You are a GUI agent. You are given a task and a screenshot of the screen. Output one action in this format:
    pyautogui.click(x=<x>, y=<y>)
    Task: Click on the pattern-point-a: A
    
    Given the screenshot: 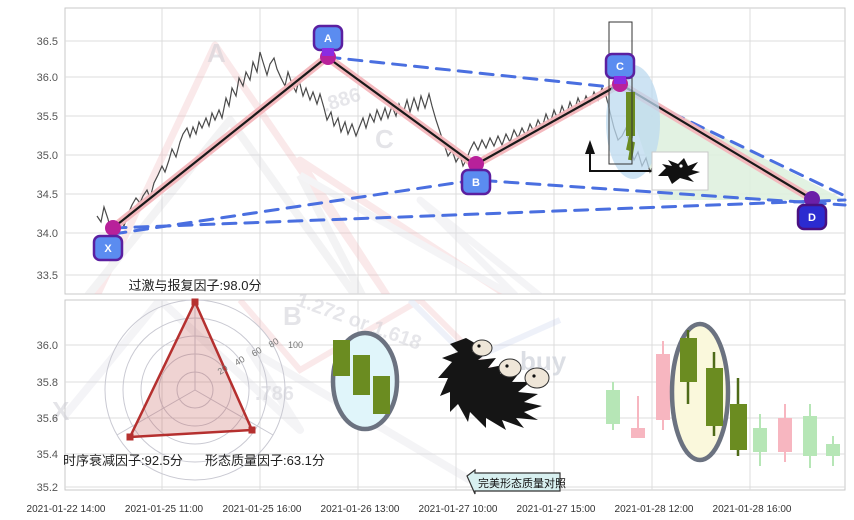 What is the action you would take?
    pyautogui.click(x=328, y=44)
    